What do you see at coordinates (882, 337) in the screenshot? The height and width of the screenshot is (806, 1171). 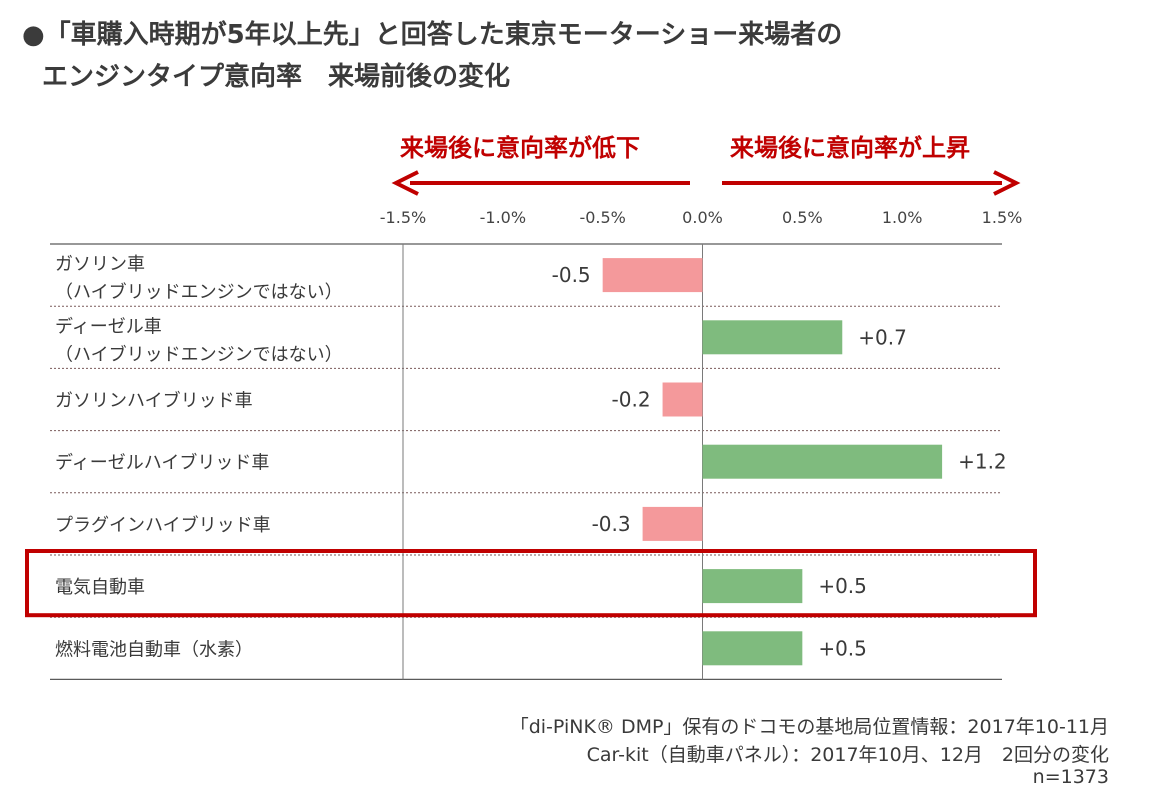 I see `value-label: +0.7` at bounding box center [882, 337].